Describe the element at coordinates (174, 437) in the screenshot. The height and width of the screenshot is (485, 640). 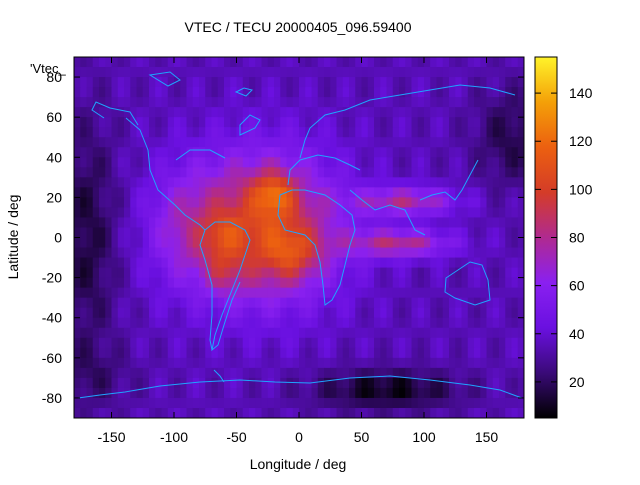
I see `x-tick-label: -100` at that location.